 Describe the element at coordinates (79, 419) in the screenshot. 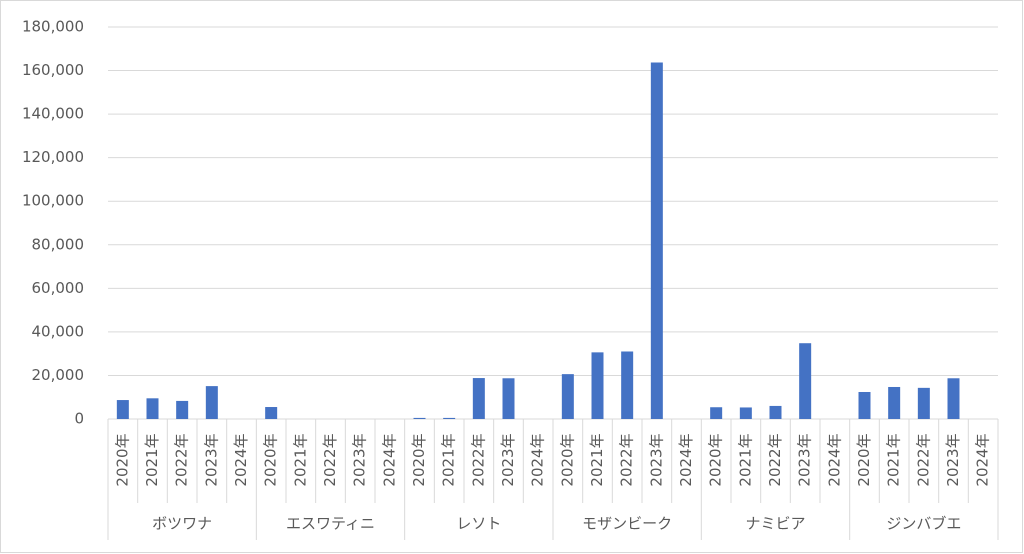

I see `y-tick-label: 0` at that location.